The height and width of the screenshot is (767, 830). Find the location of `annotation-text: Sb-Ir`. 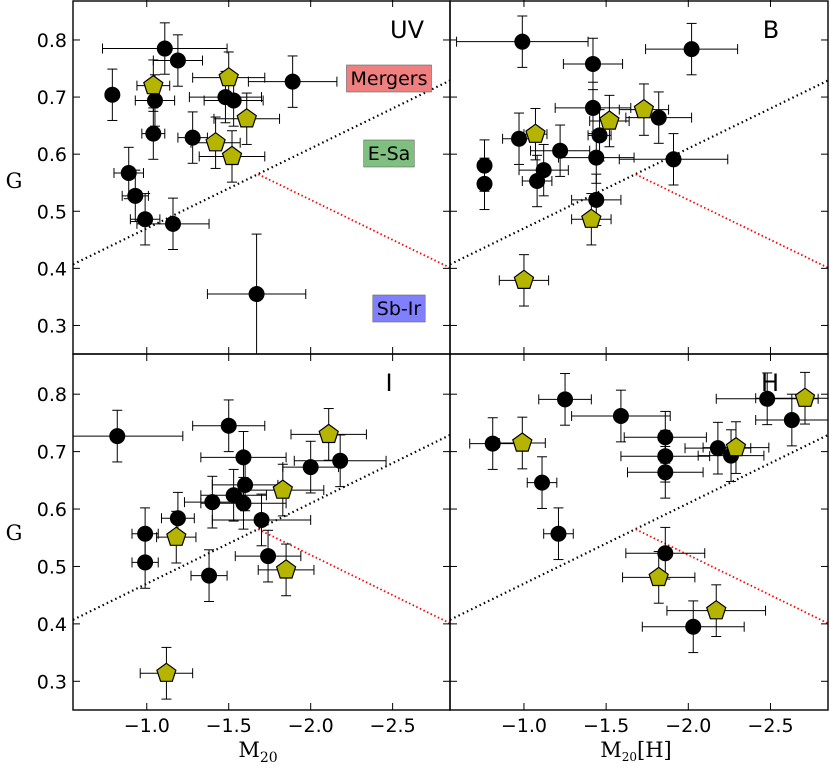

annotation-text: Sb-Ir is located at coordinates (399, 309).